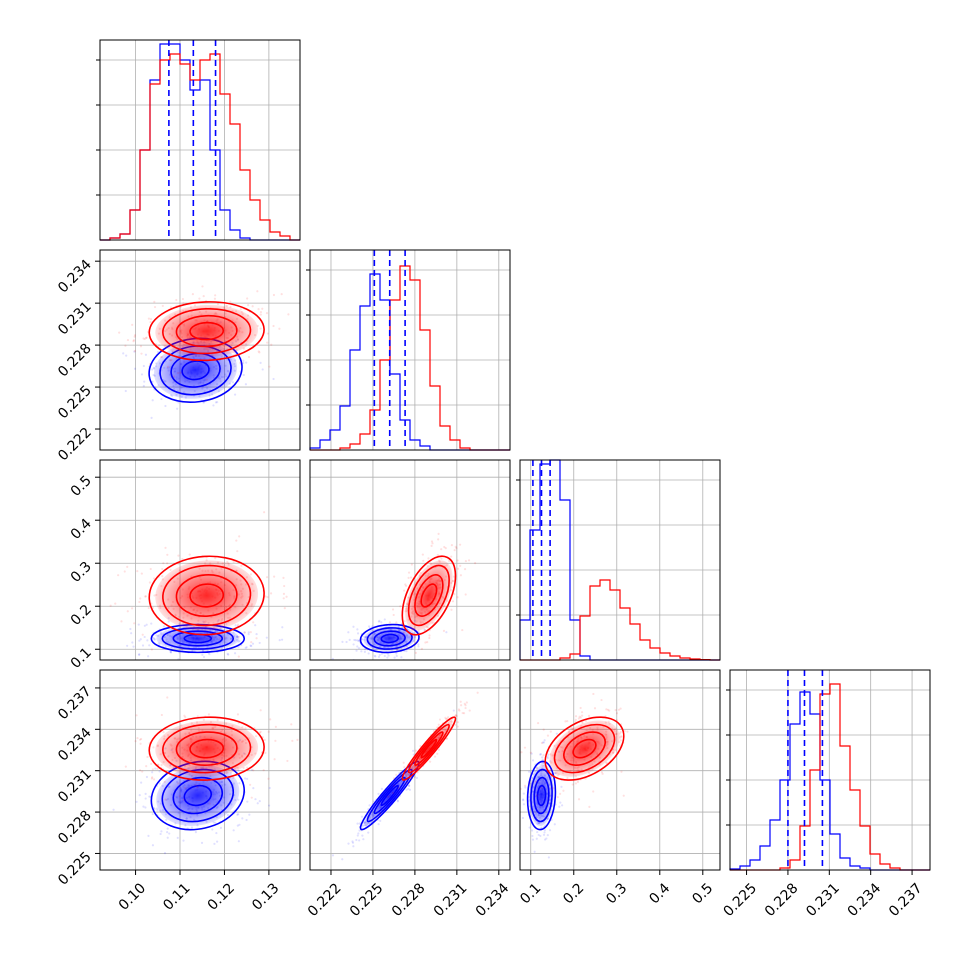 This screenshot has width=970, height=970. Describe the element at coordinates (200, 560) in the screenshot. I see `panel-2-0-frame` at that location.